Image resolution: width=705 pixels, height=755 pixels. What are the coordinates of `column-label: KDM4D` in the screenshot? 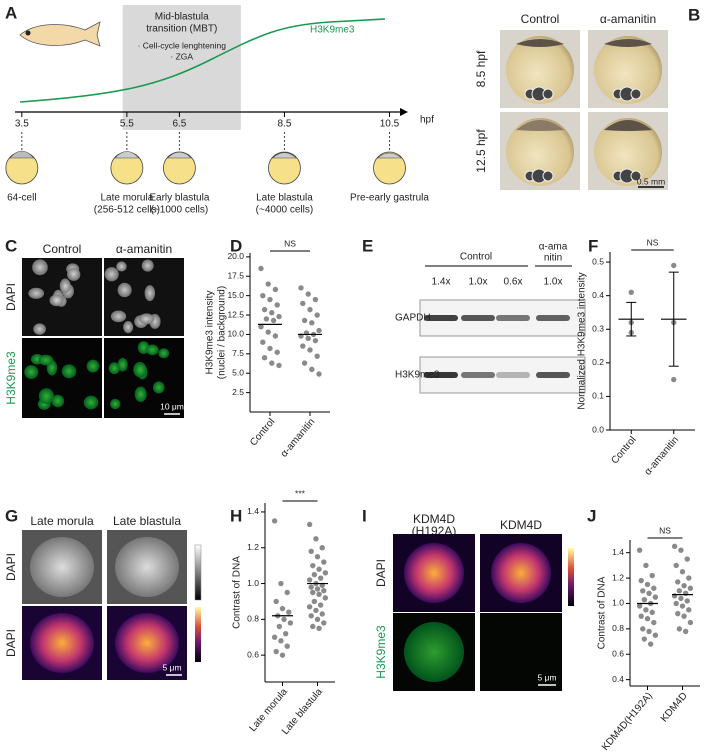 It's located at (434, 519).